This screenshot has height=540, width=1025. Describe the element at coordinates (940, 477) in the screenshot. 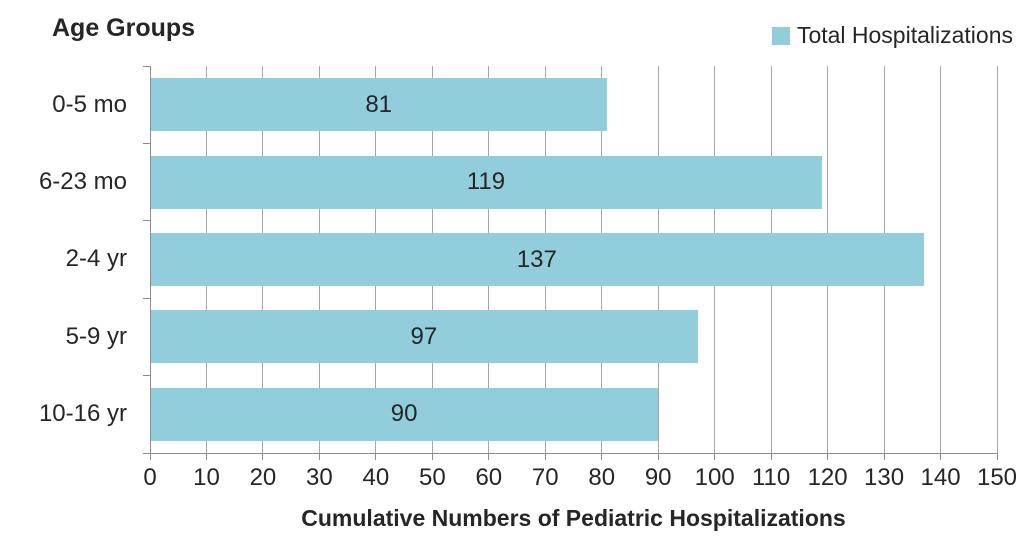

I see `x-axis-tick-label: 140` at that location.